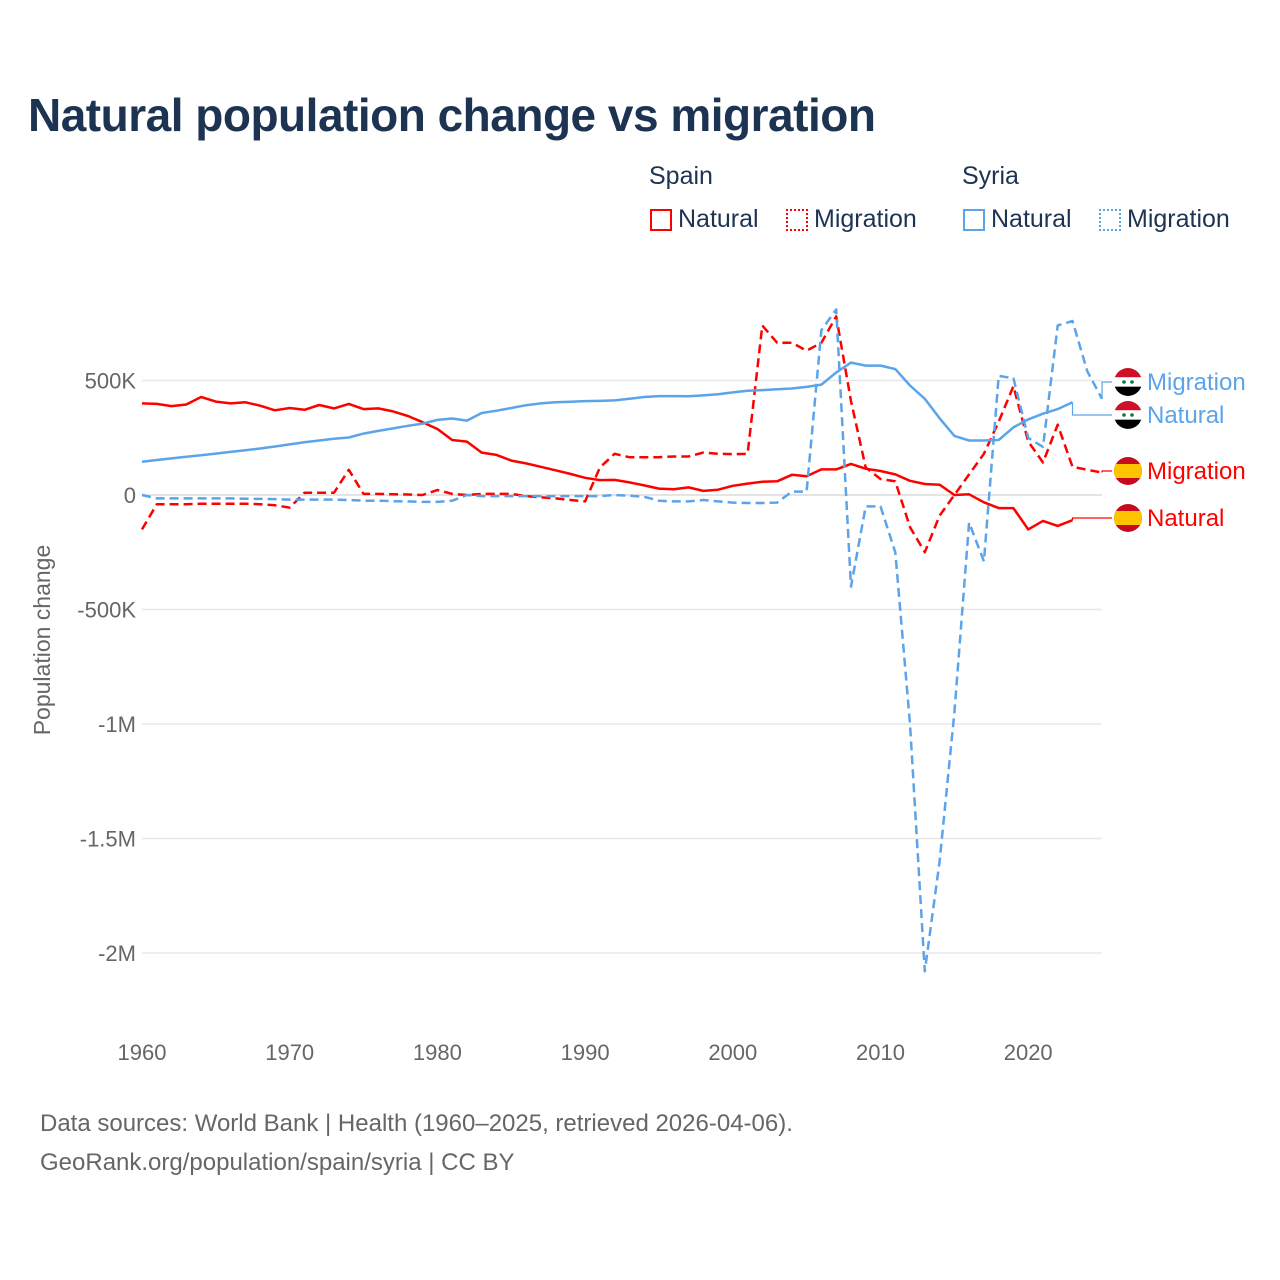 The image size is (1280, 1280). What do you see at coordinates (142, 1052) in the screenshot?
I see `x-tick-label: 1960` at bounding box center [142, 1052].